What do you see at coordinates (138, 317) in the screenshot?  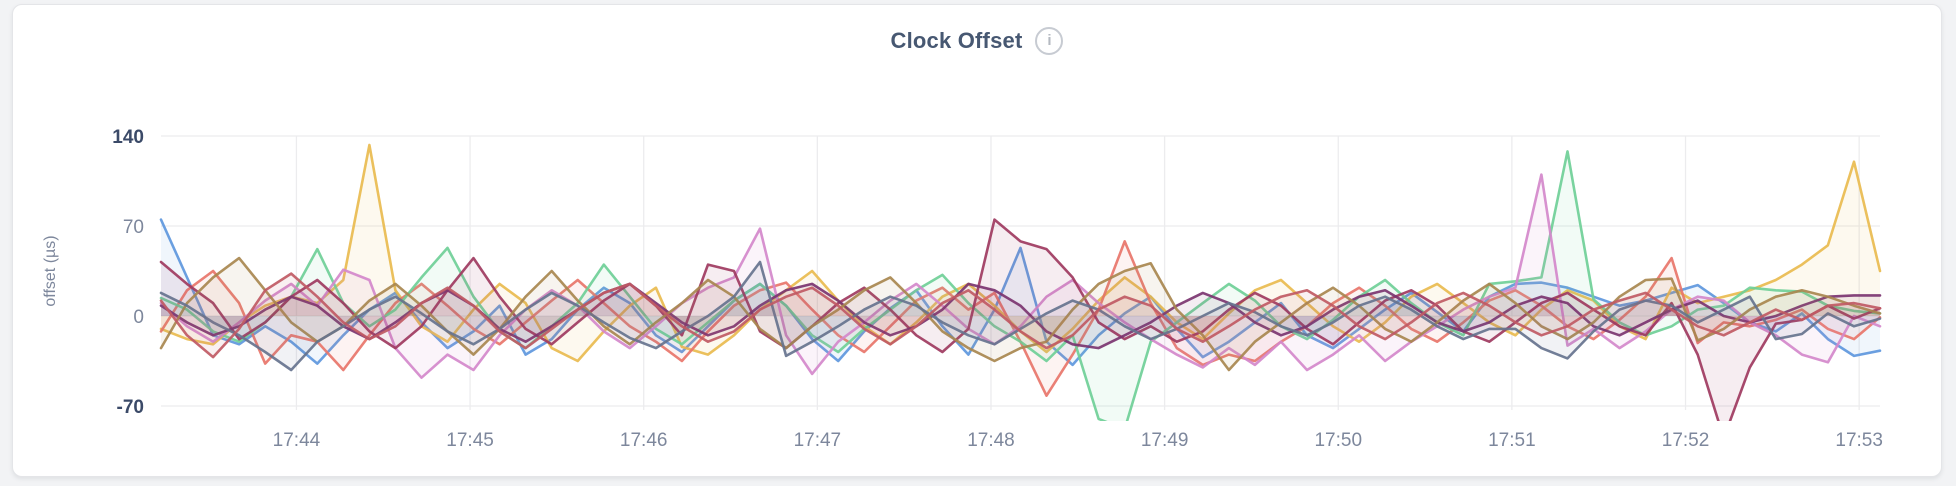 I see `svg-text: 0` at bounding box center [138, 317].